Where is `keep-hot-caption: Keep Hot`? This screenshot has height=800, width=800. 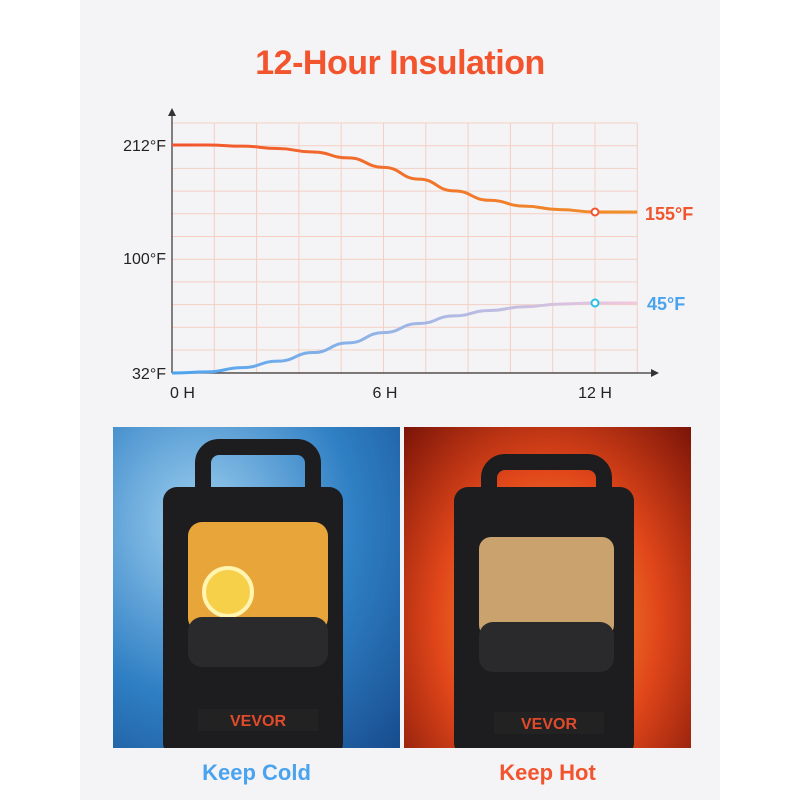
keep-hot-caption: Keep Hot is located at coordinates (547, 772).